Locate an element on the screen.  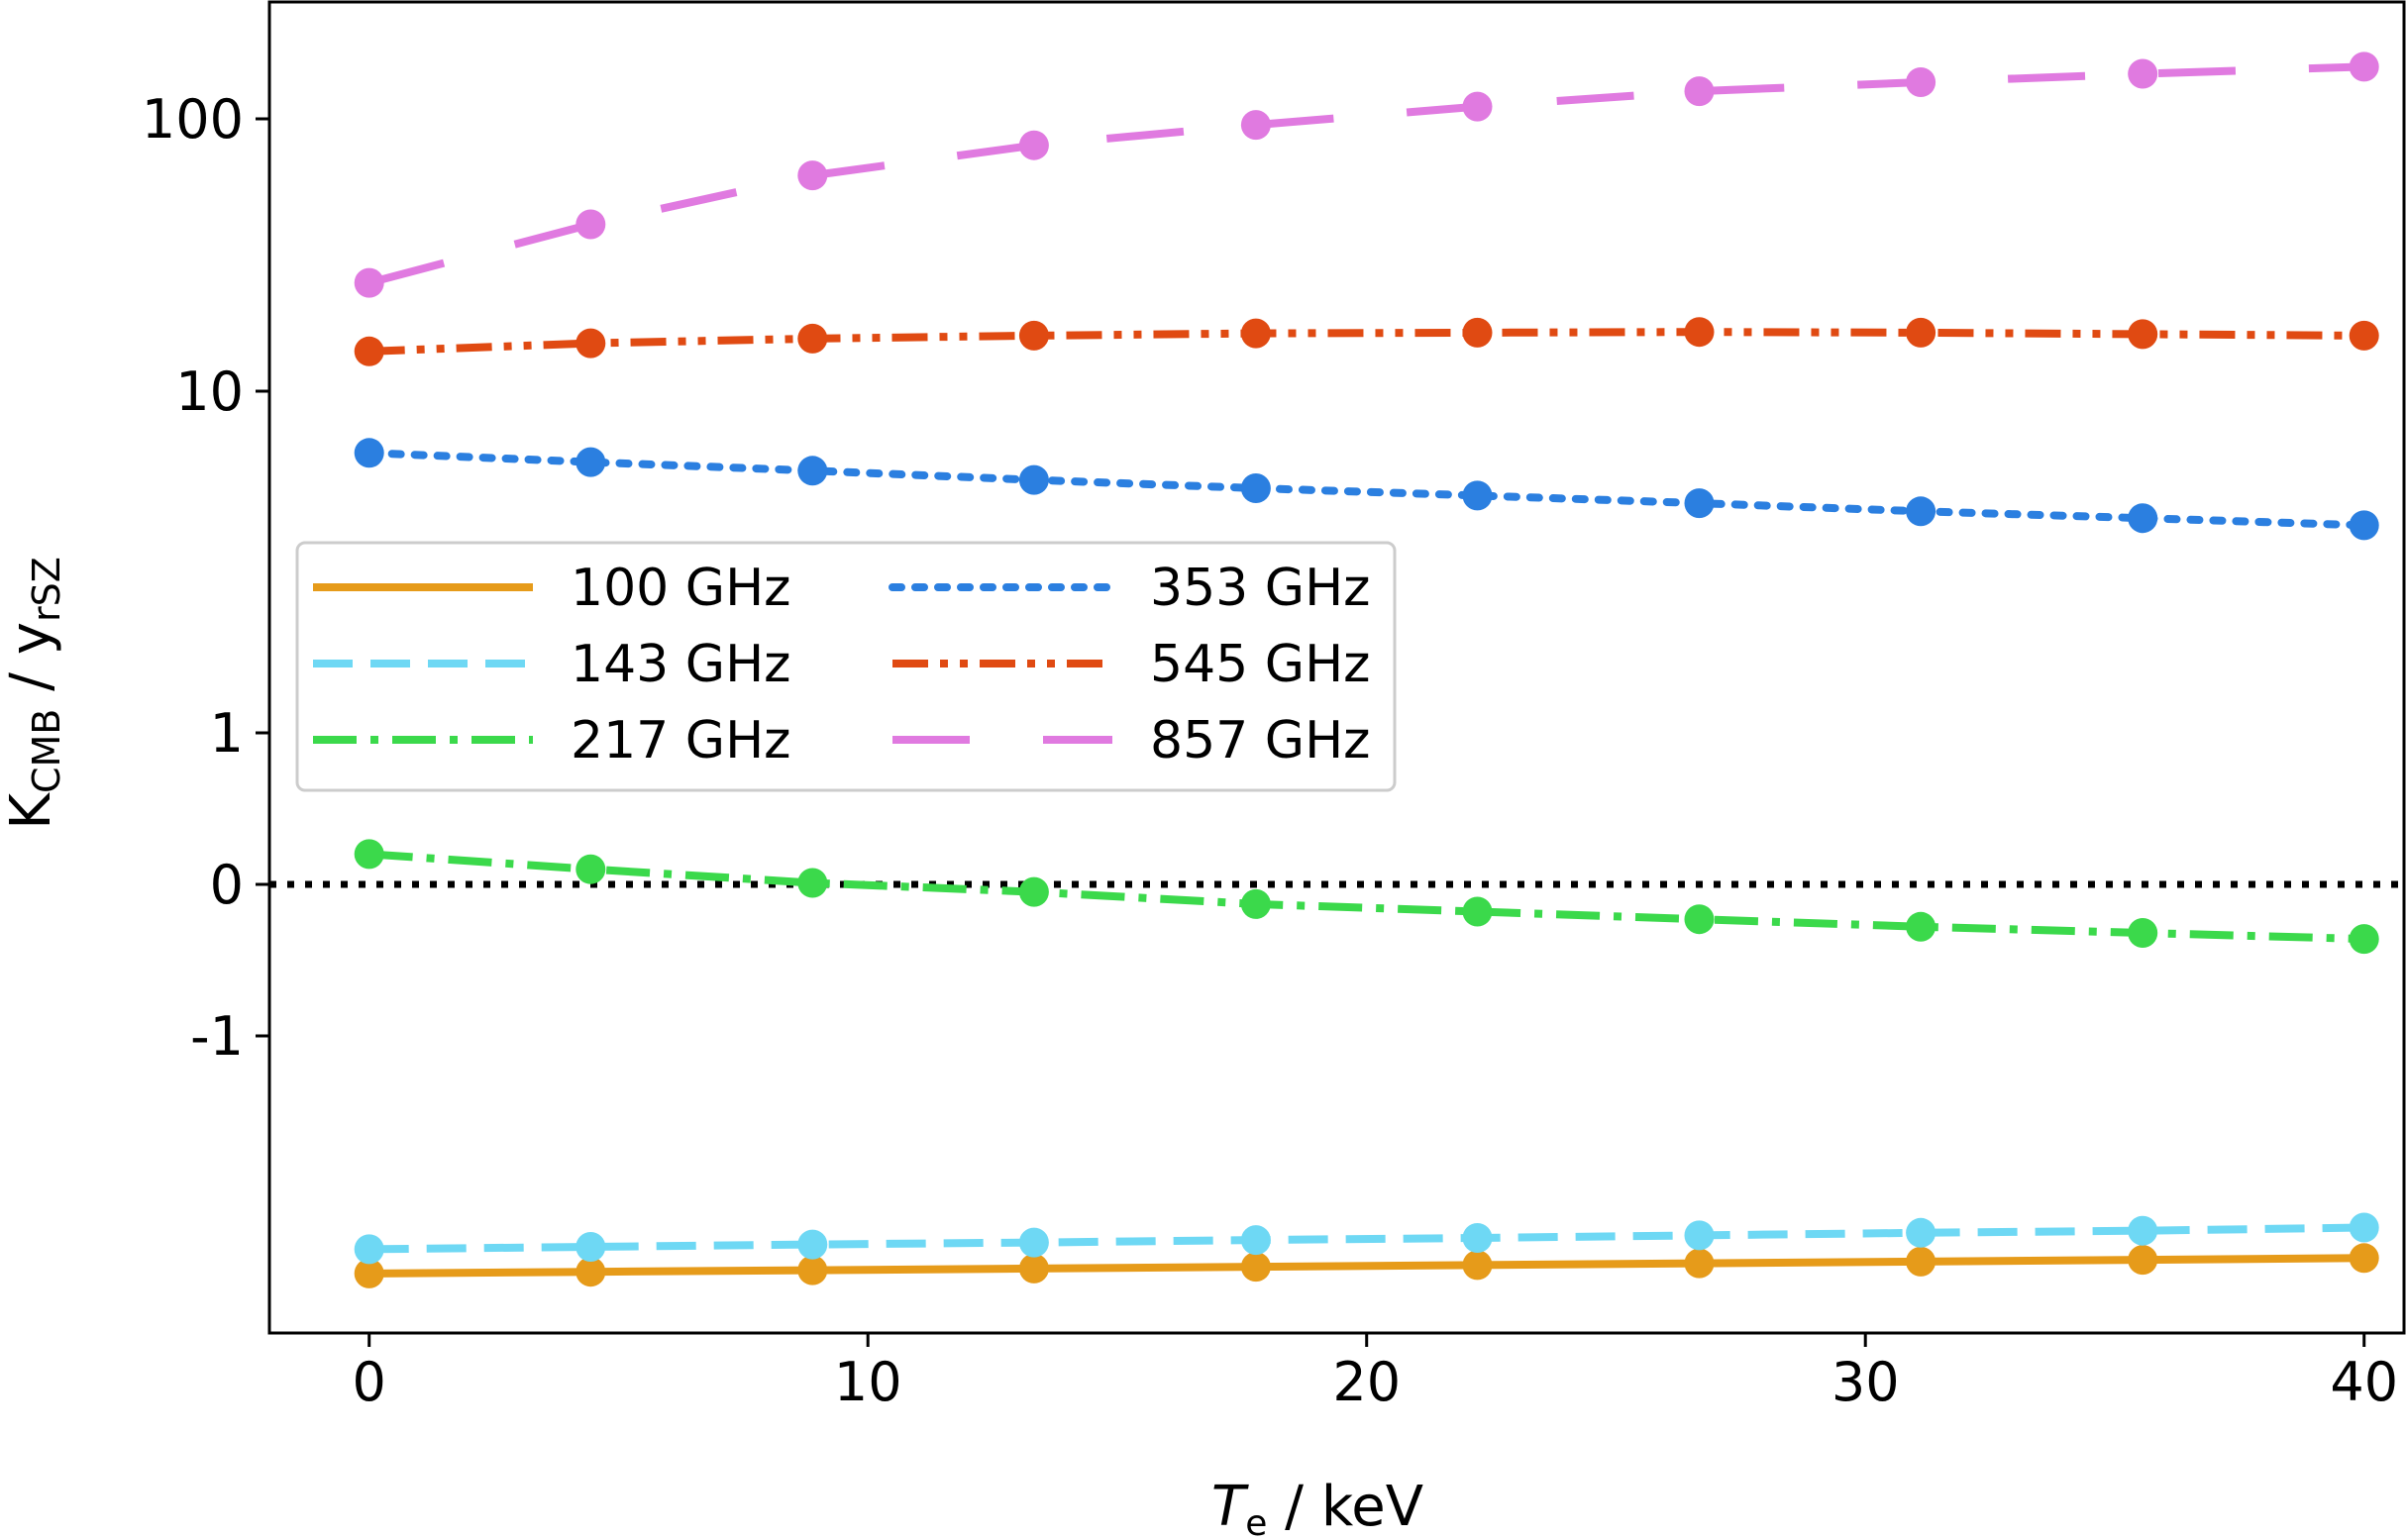
y-axis-label-sub1: CMB is located at coordinates (46, 751).